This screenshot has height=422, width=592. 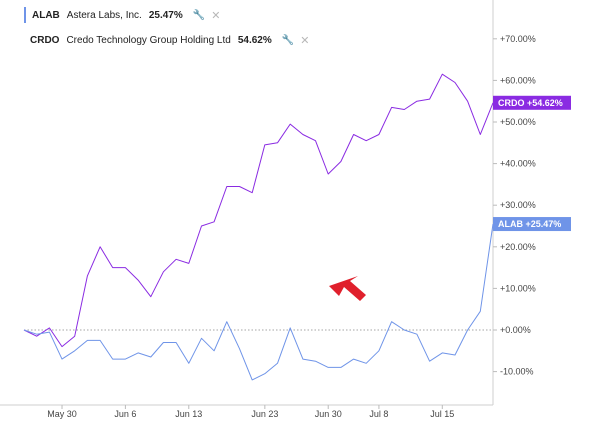 I want to click on legend-item-alab: ALAB Astera Labs, Inc. 25.47% 🔧 ✕, so click(x=159, y=15).